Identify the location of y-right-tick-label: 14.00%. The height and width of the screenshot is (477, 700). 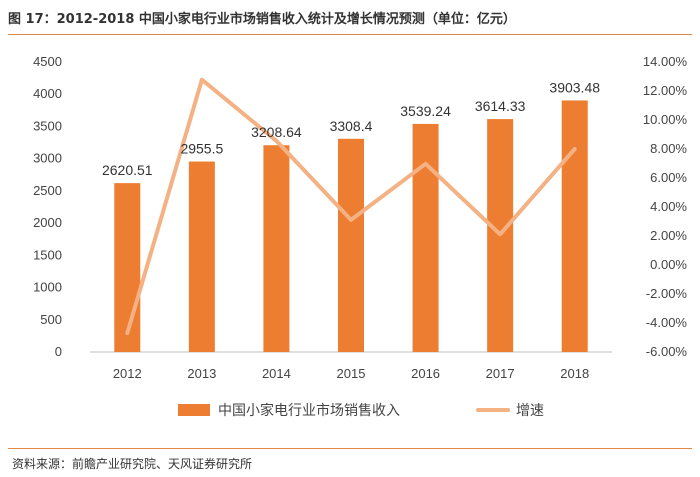
(665, 61).